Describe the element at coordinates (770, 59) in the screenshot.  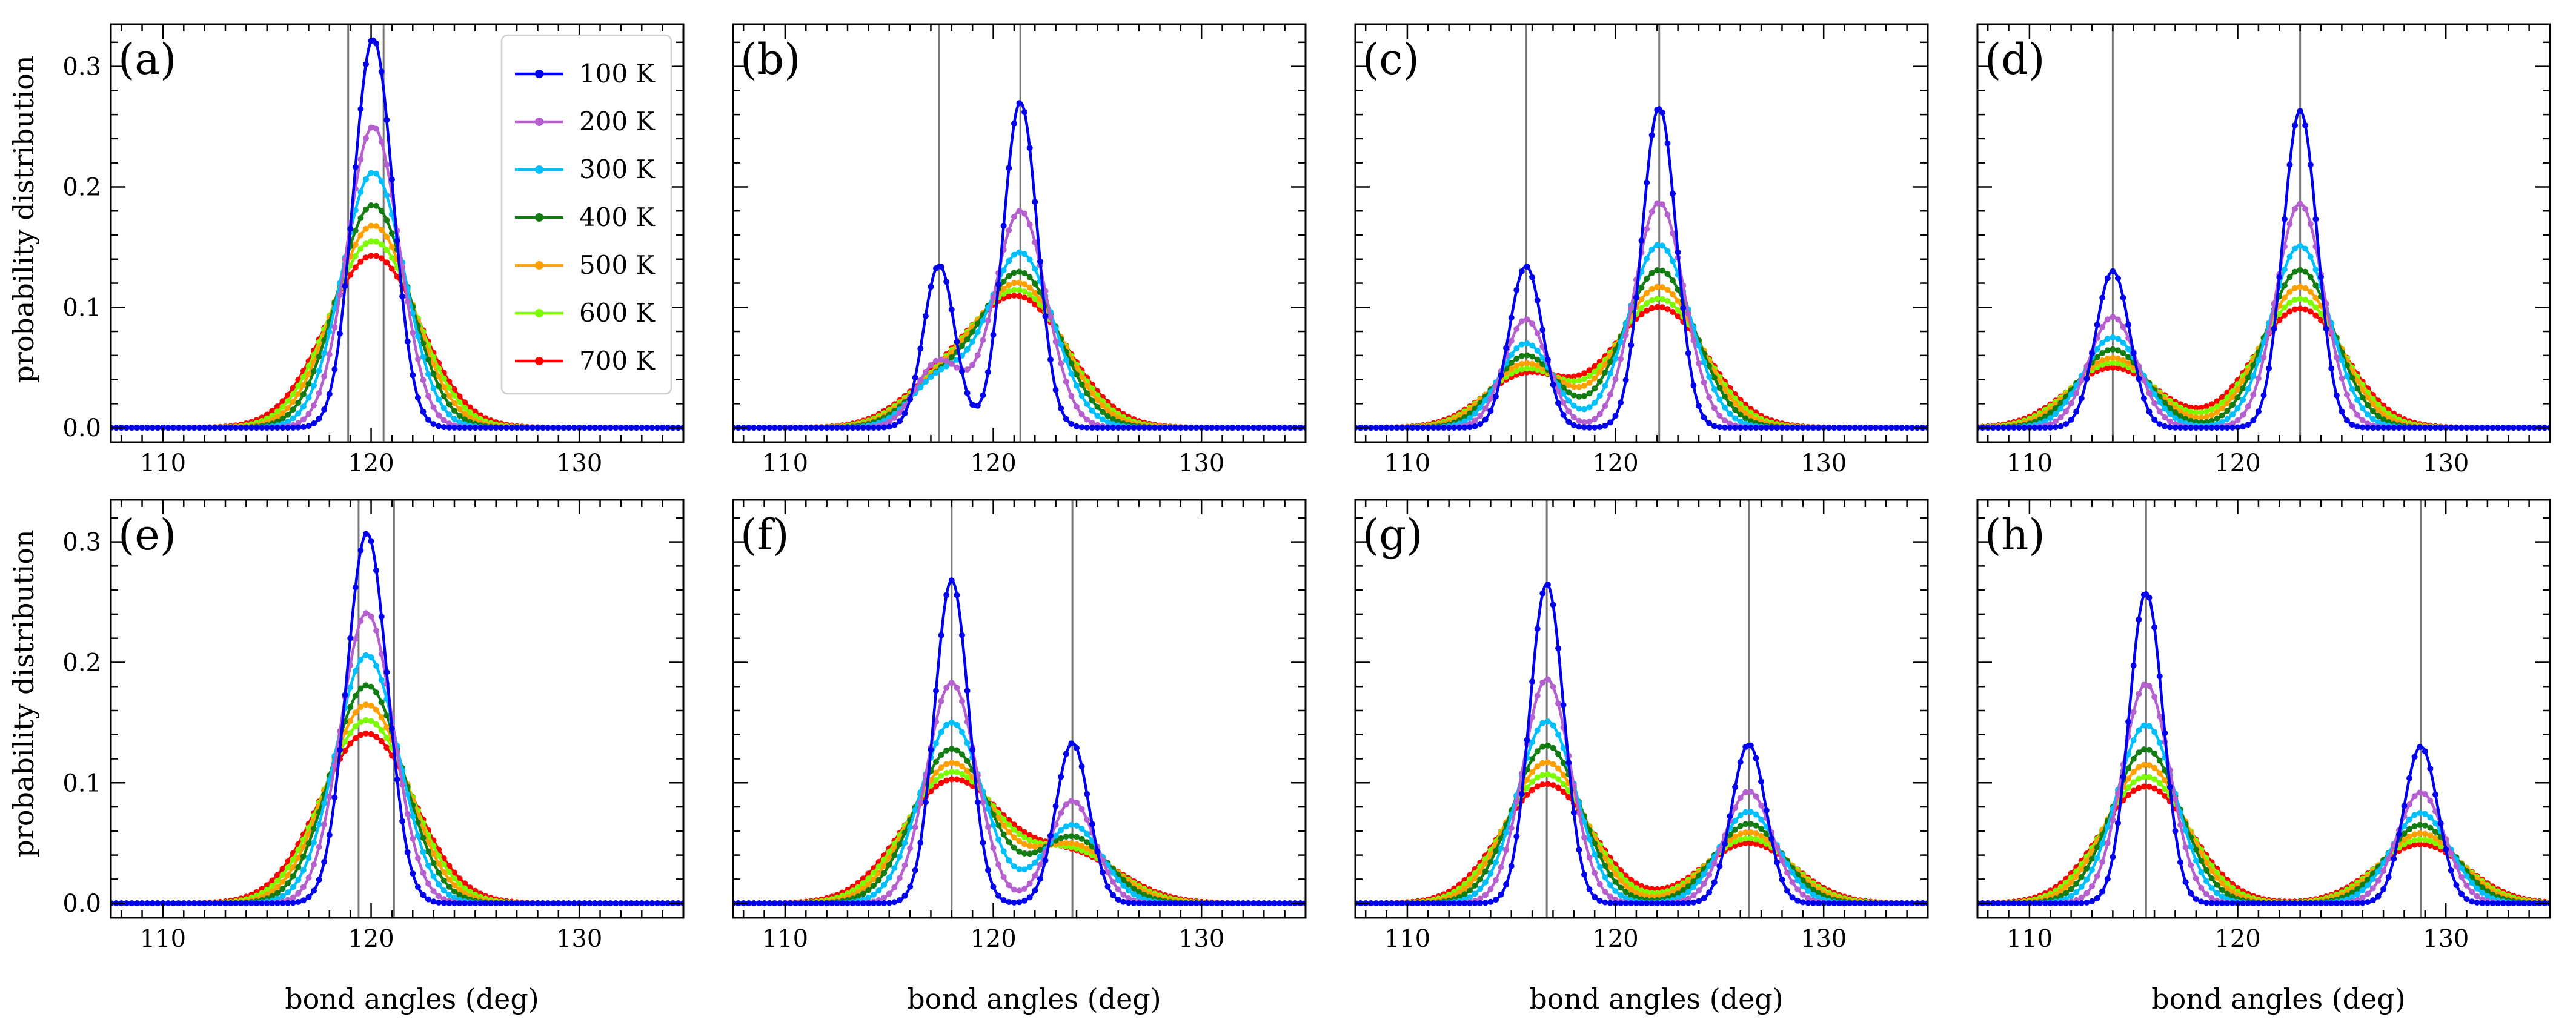
I see `panel-label: (b)` at that location.